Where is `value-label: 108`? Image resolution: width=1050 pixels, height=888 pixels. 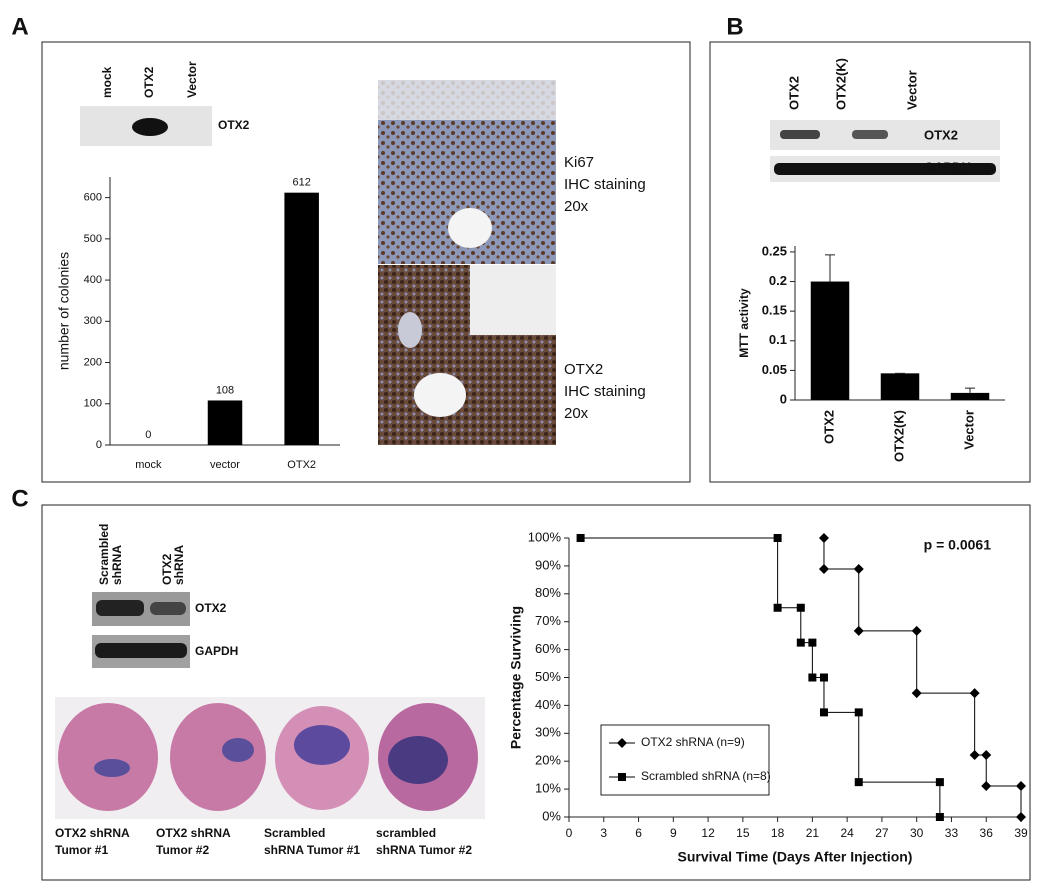
value-label: 108 is located at coordinates (225, 390).